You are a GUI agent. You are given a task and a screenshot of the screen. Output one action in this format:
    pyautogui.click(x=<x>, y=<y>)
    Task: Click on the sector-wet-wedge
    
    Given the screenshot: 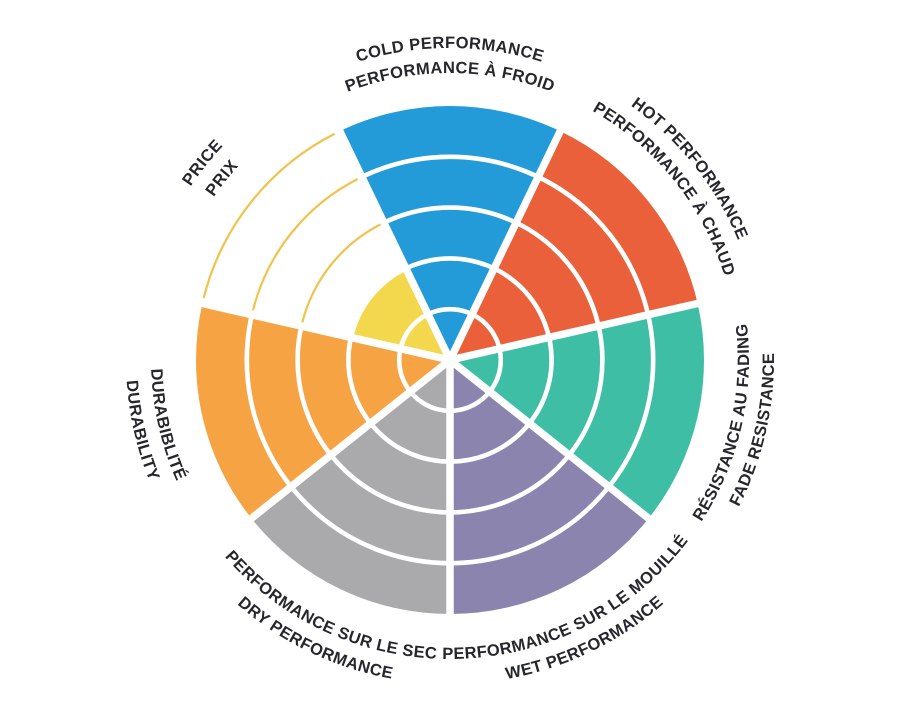 What is the action you would take?
    pyautogui.click(x=549, y=487)
    